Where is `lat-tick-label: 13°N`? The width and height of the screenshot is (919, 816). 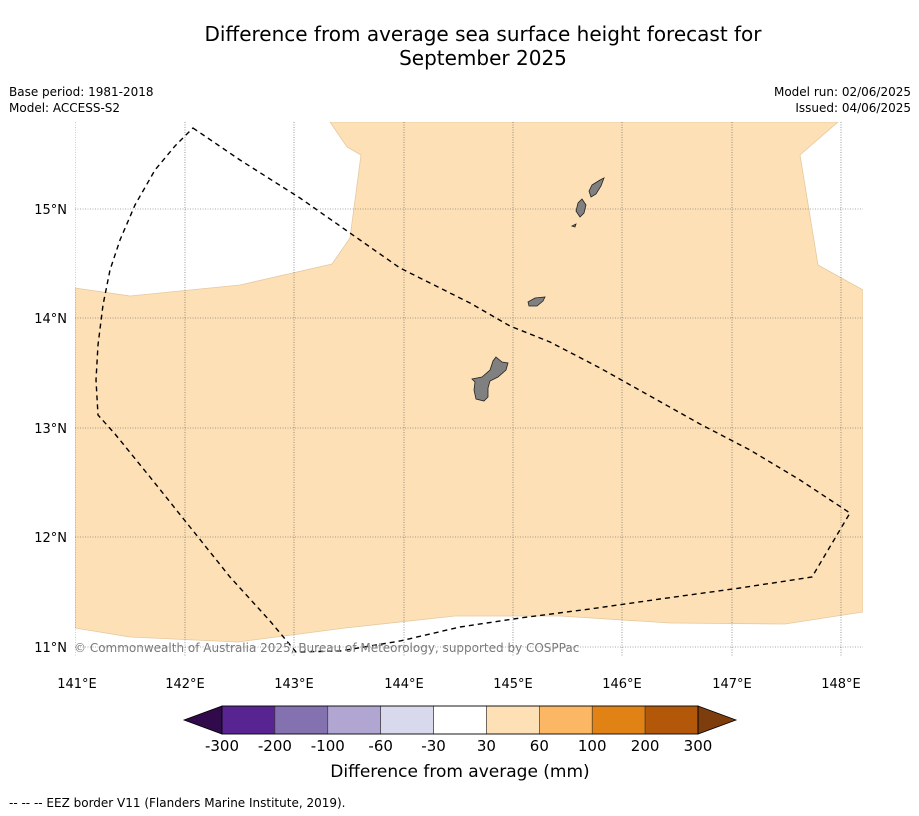
lat-tick-label: 13°N is located at coordinates (50, 429).